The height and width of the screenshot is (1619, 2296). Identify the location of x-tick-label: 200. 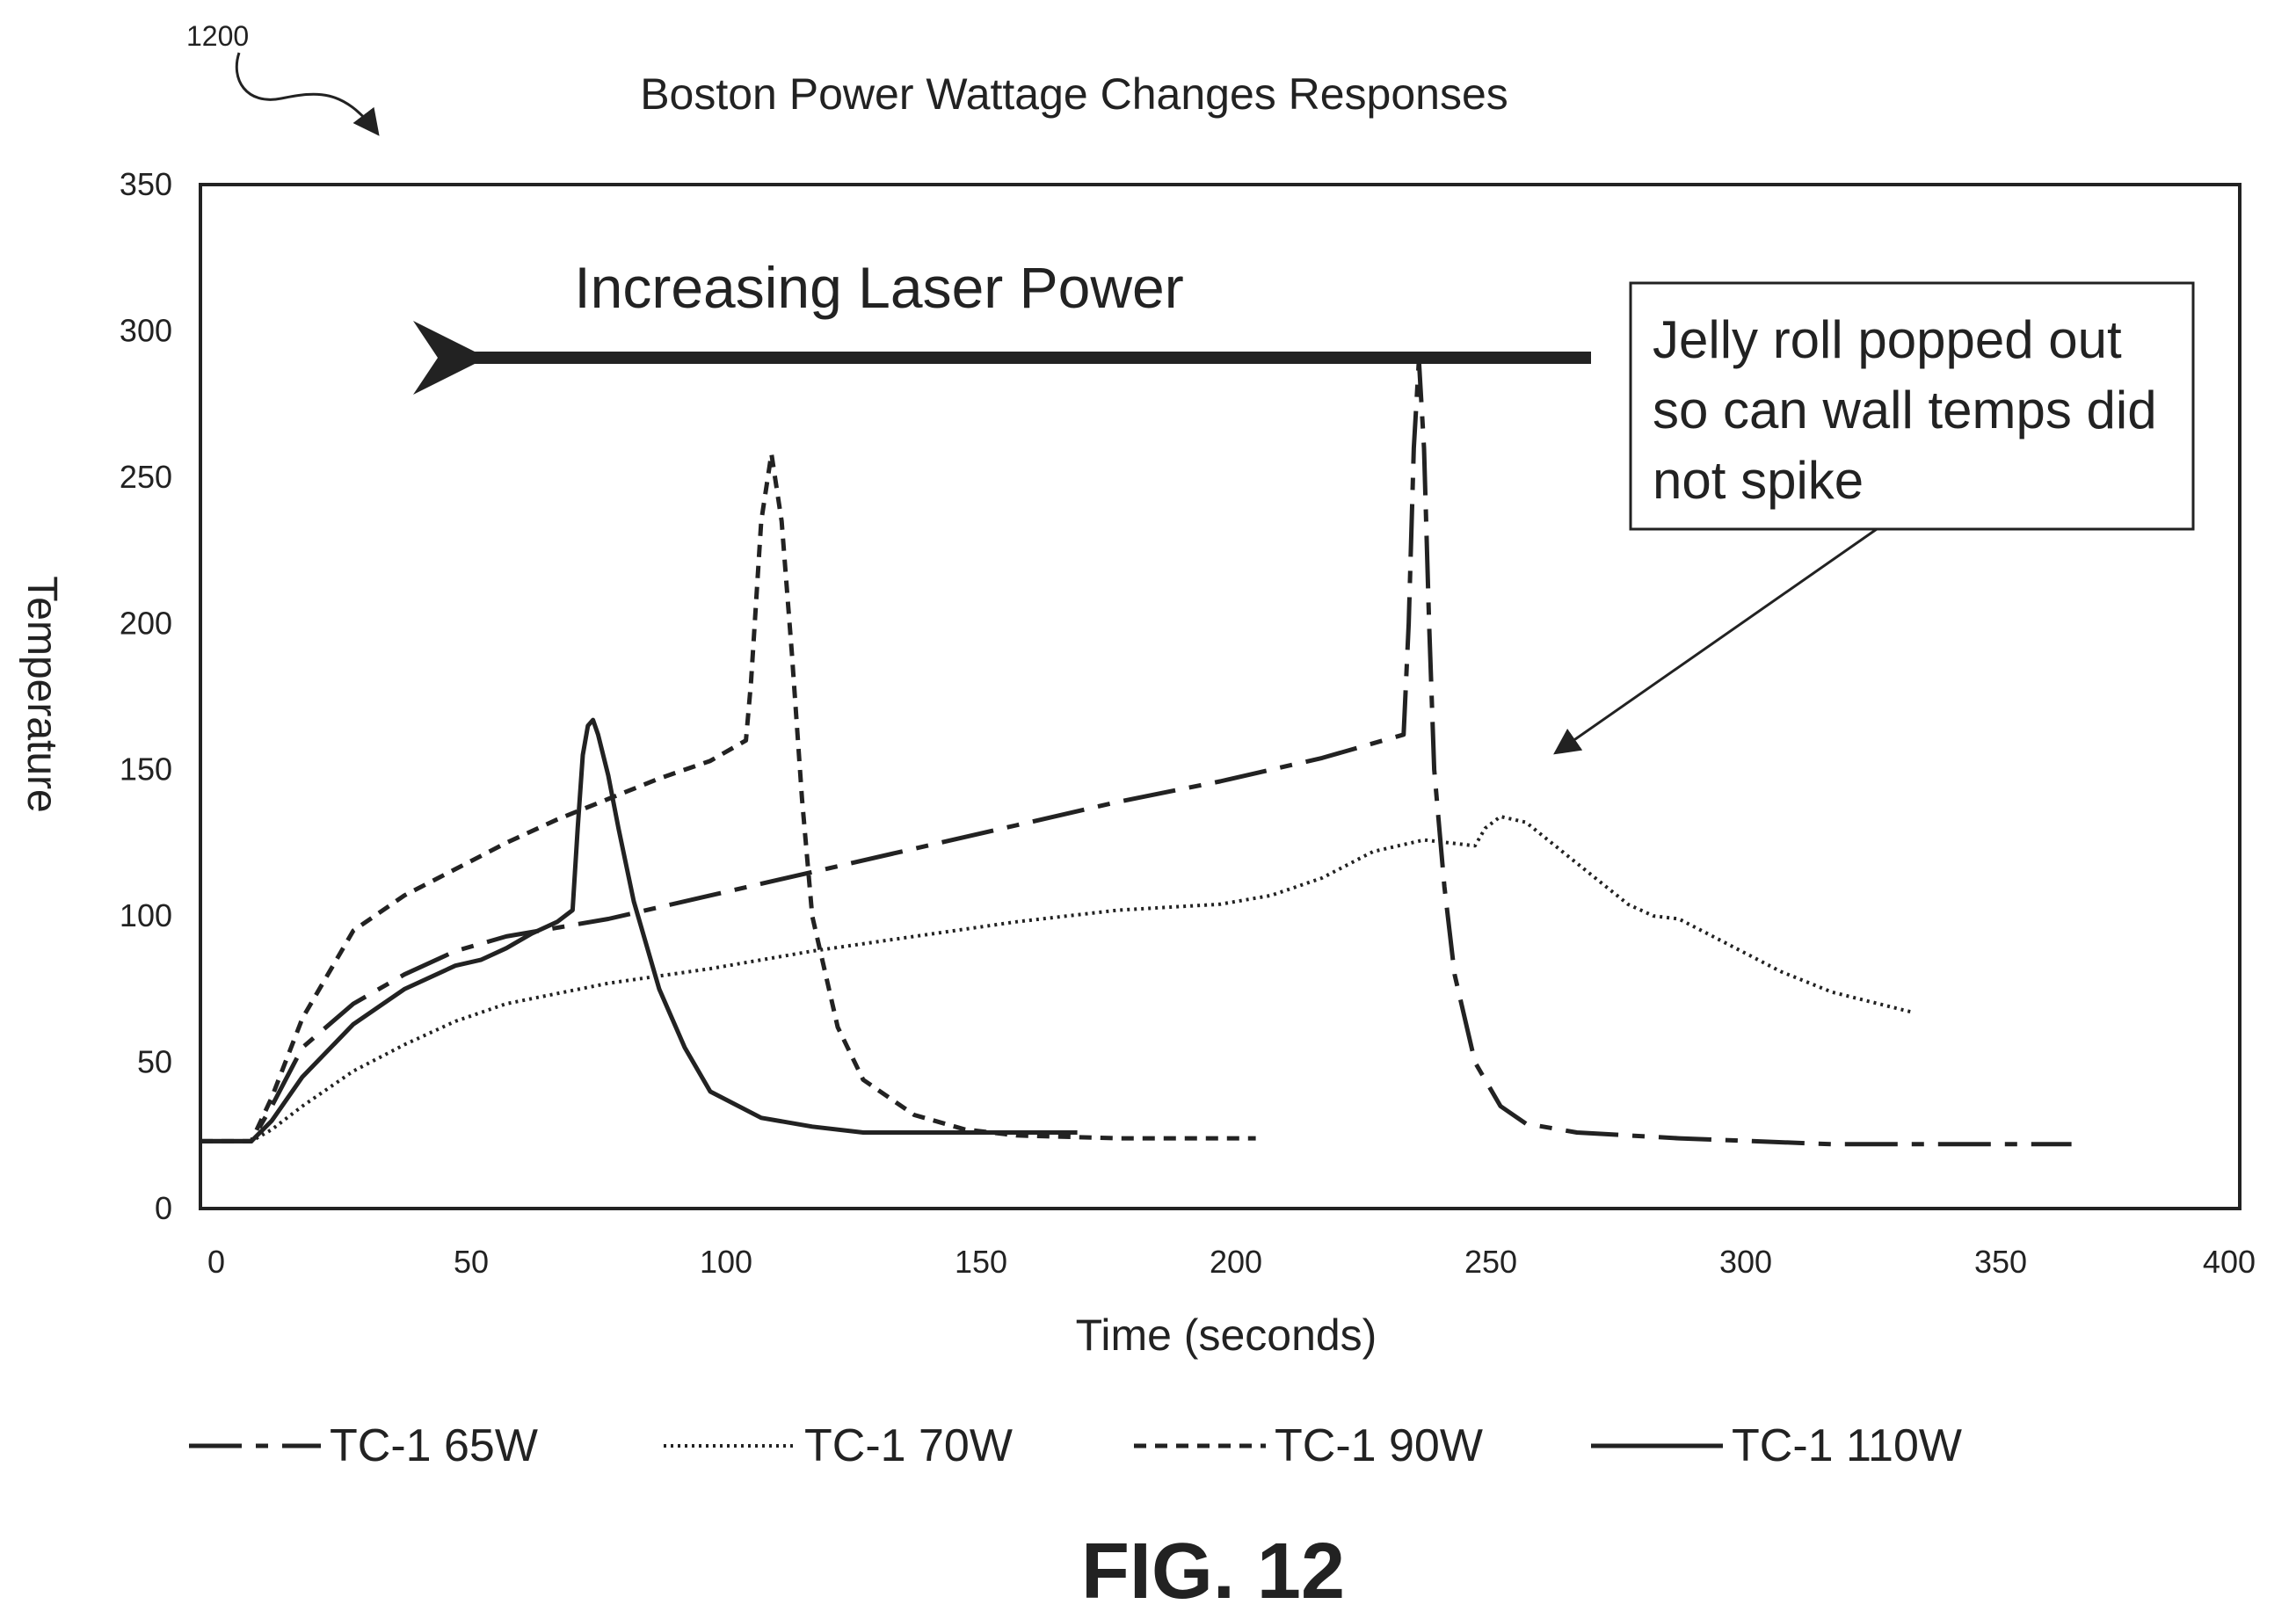
(1236, 1262).